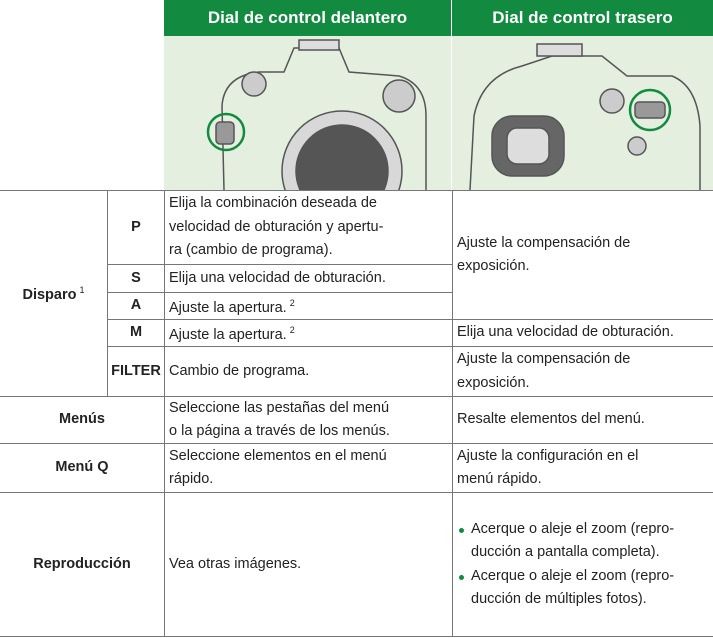  I want to click on rear-cell: Resalte elementos del menú., so click(582, 419).